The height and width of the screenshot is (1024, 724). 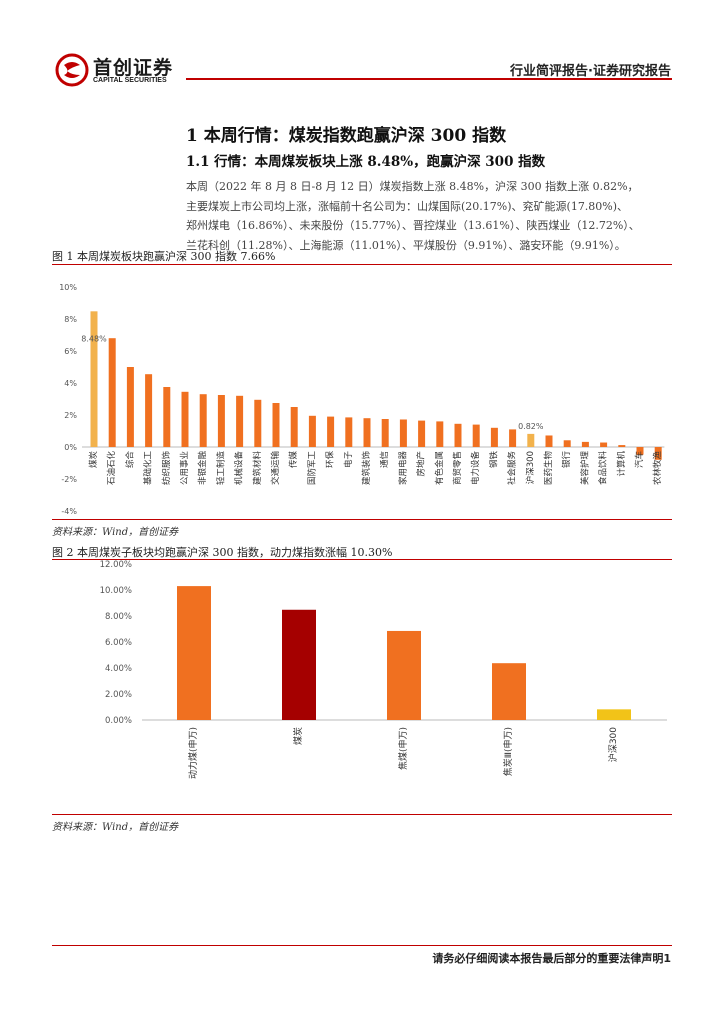 What do you see at coordinates (457, 468) in the screenshot?
I see `x-category-label: 商贸零售` at bounding box center [457, 468].